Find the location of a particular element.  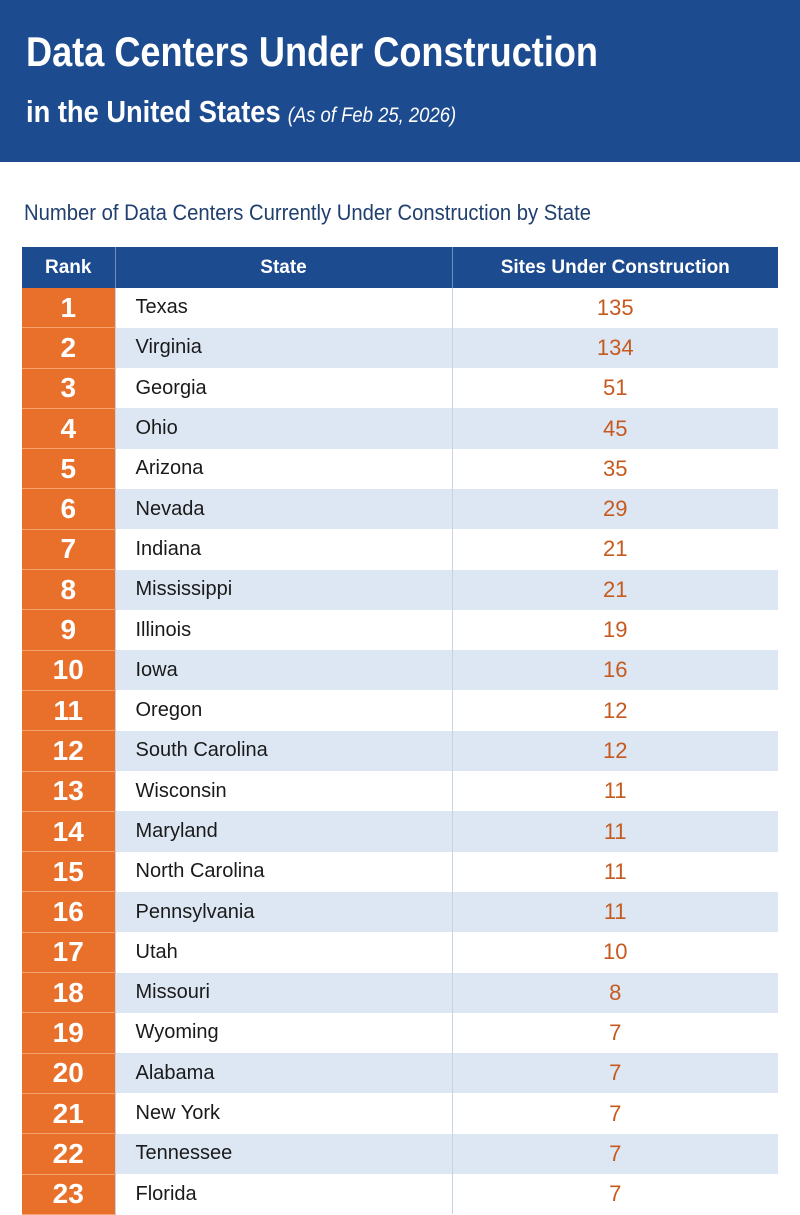

state-cell: Wisconsin is located at coordinates (284, 791).